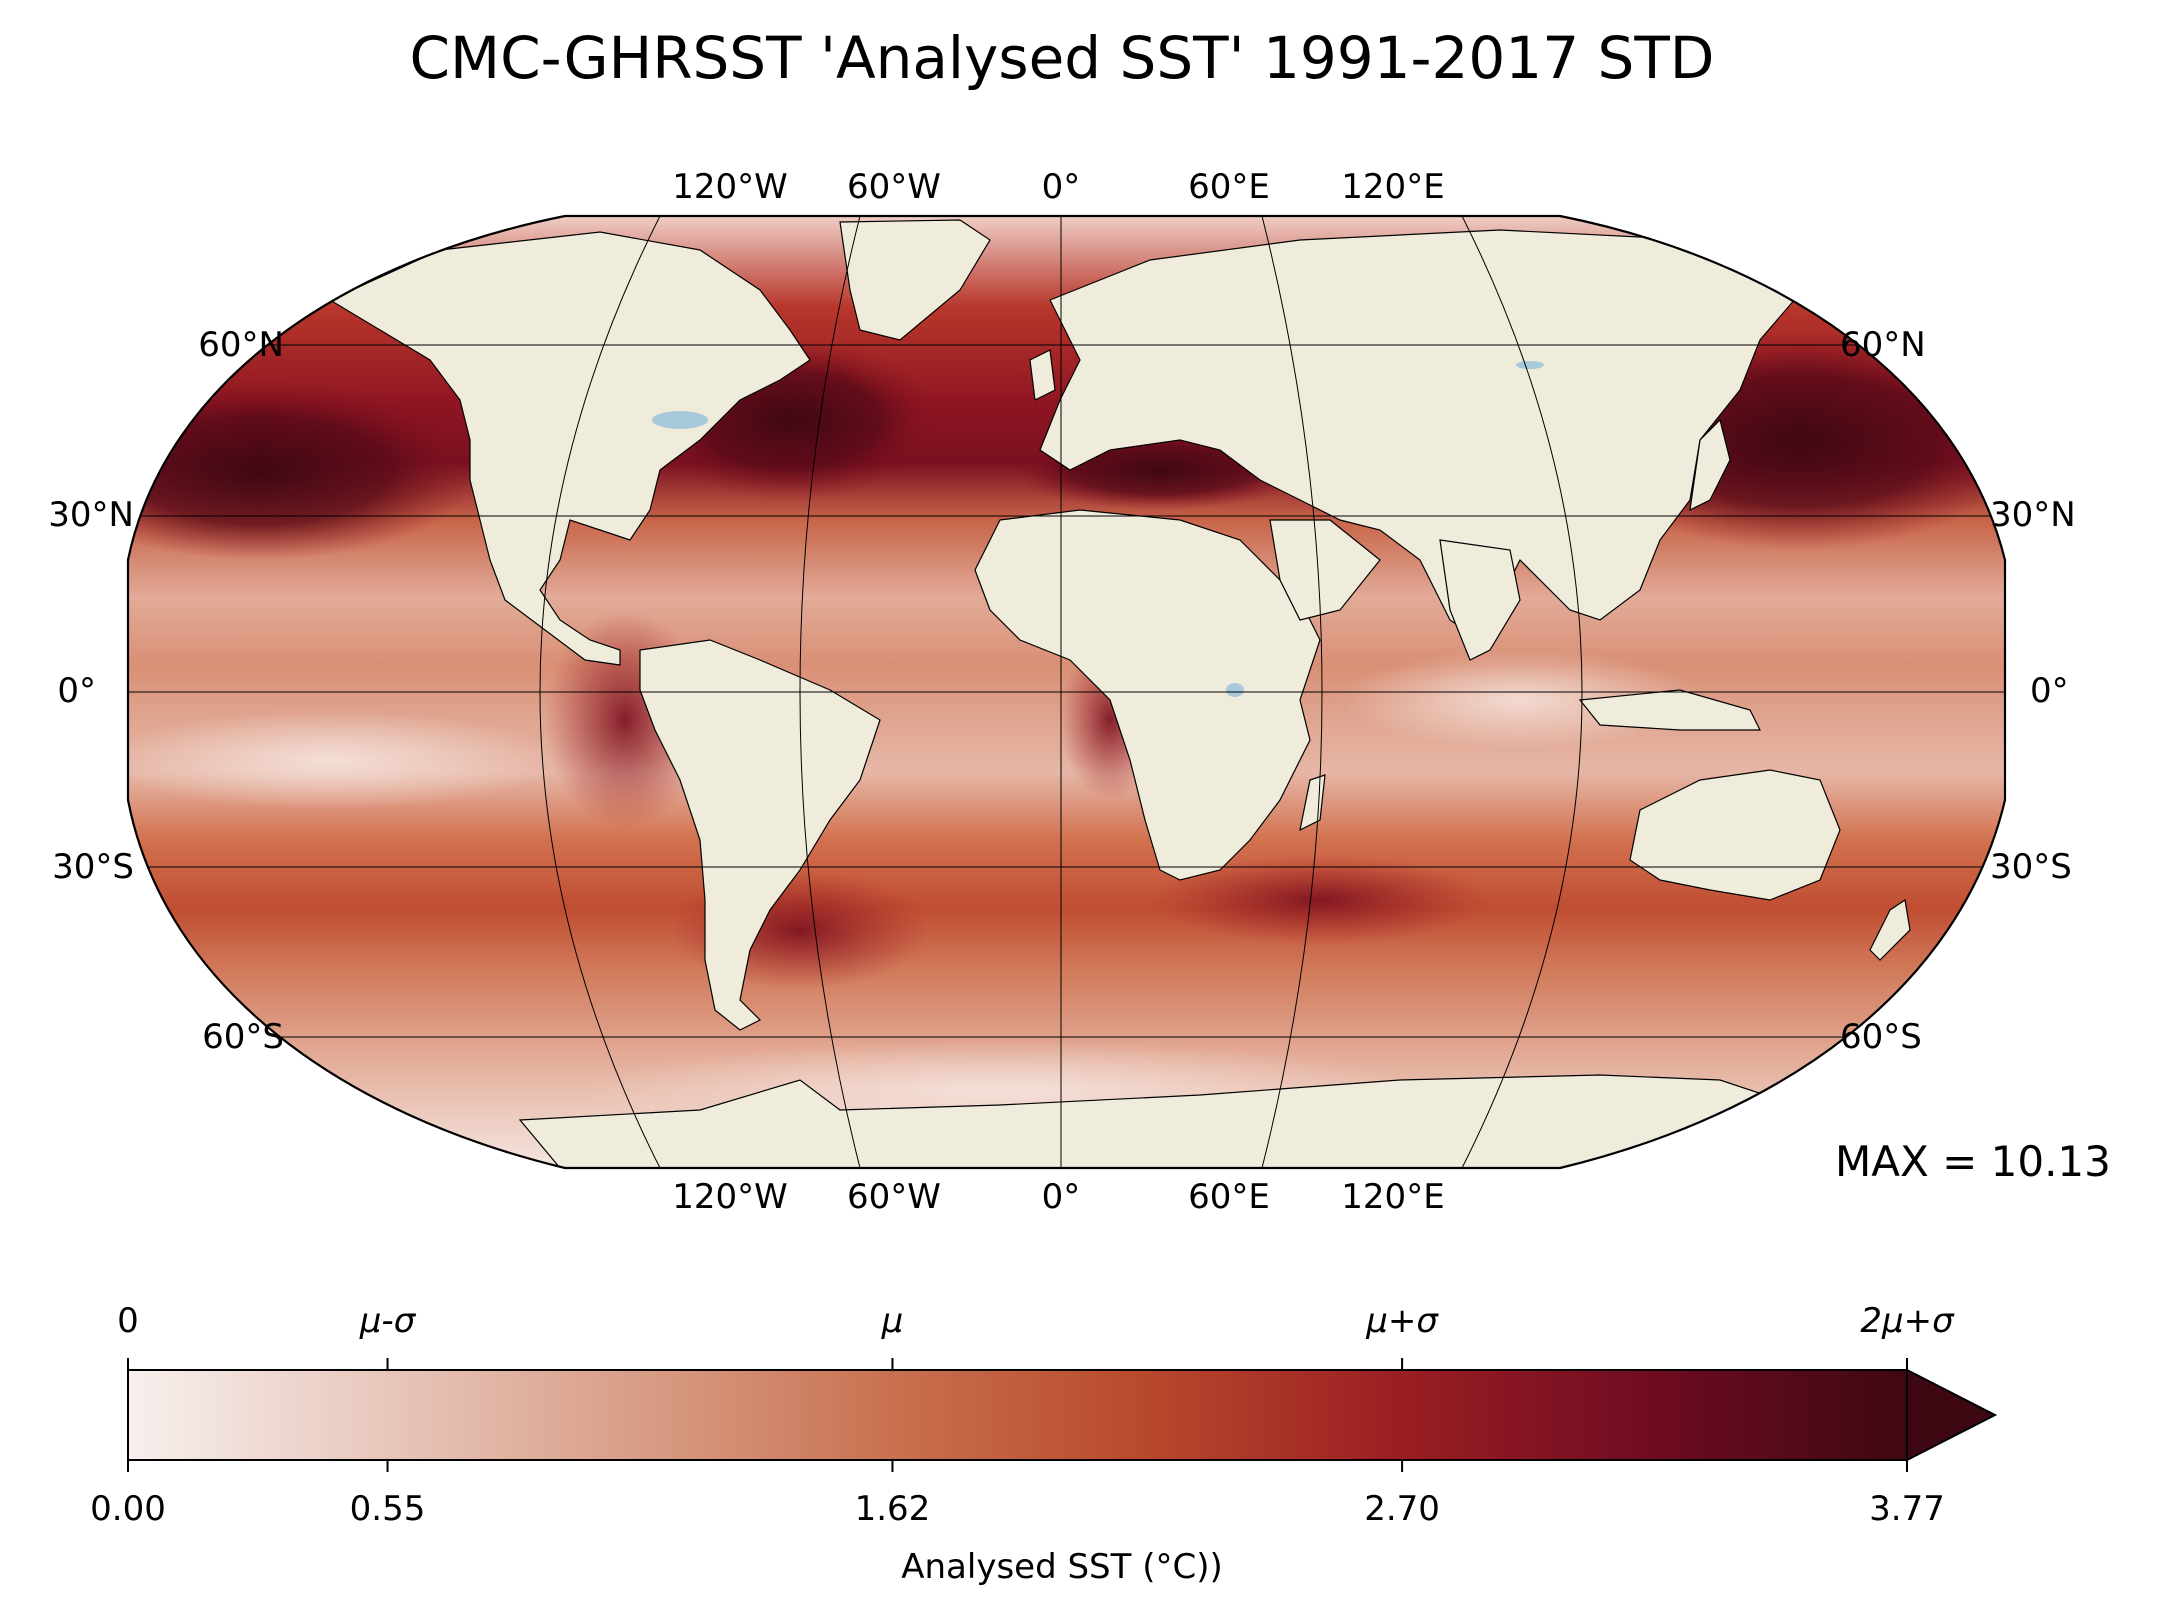  I want to click on lat-label-right: 30°S, so click(2031, 867).